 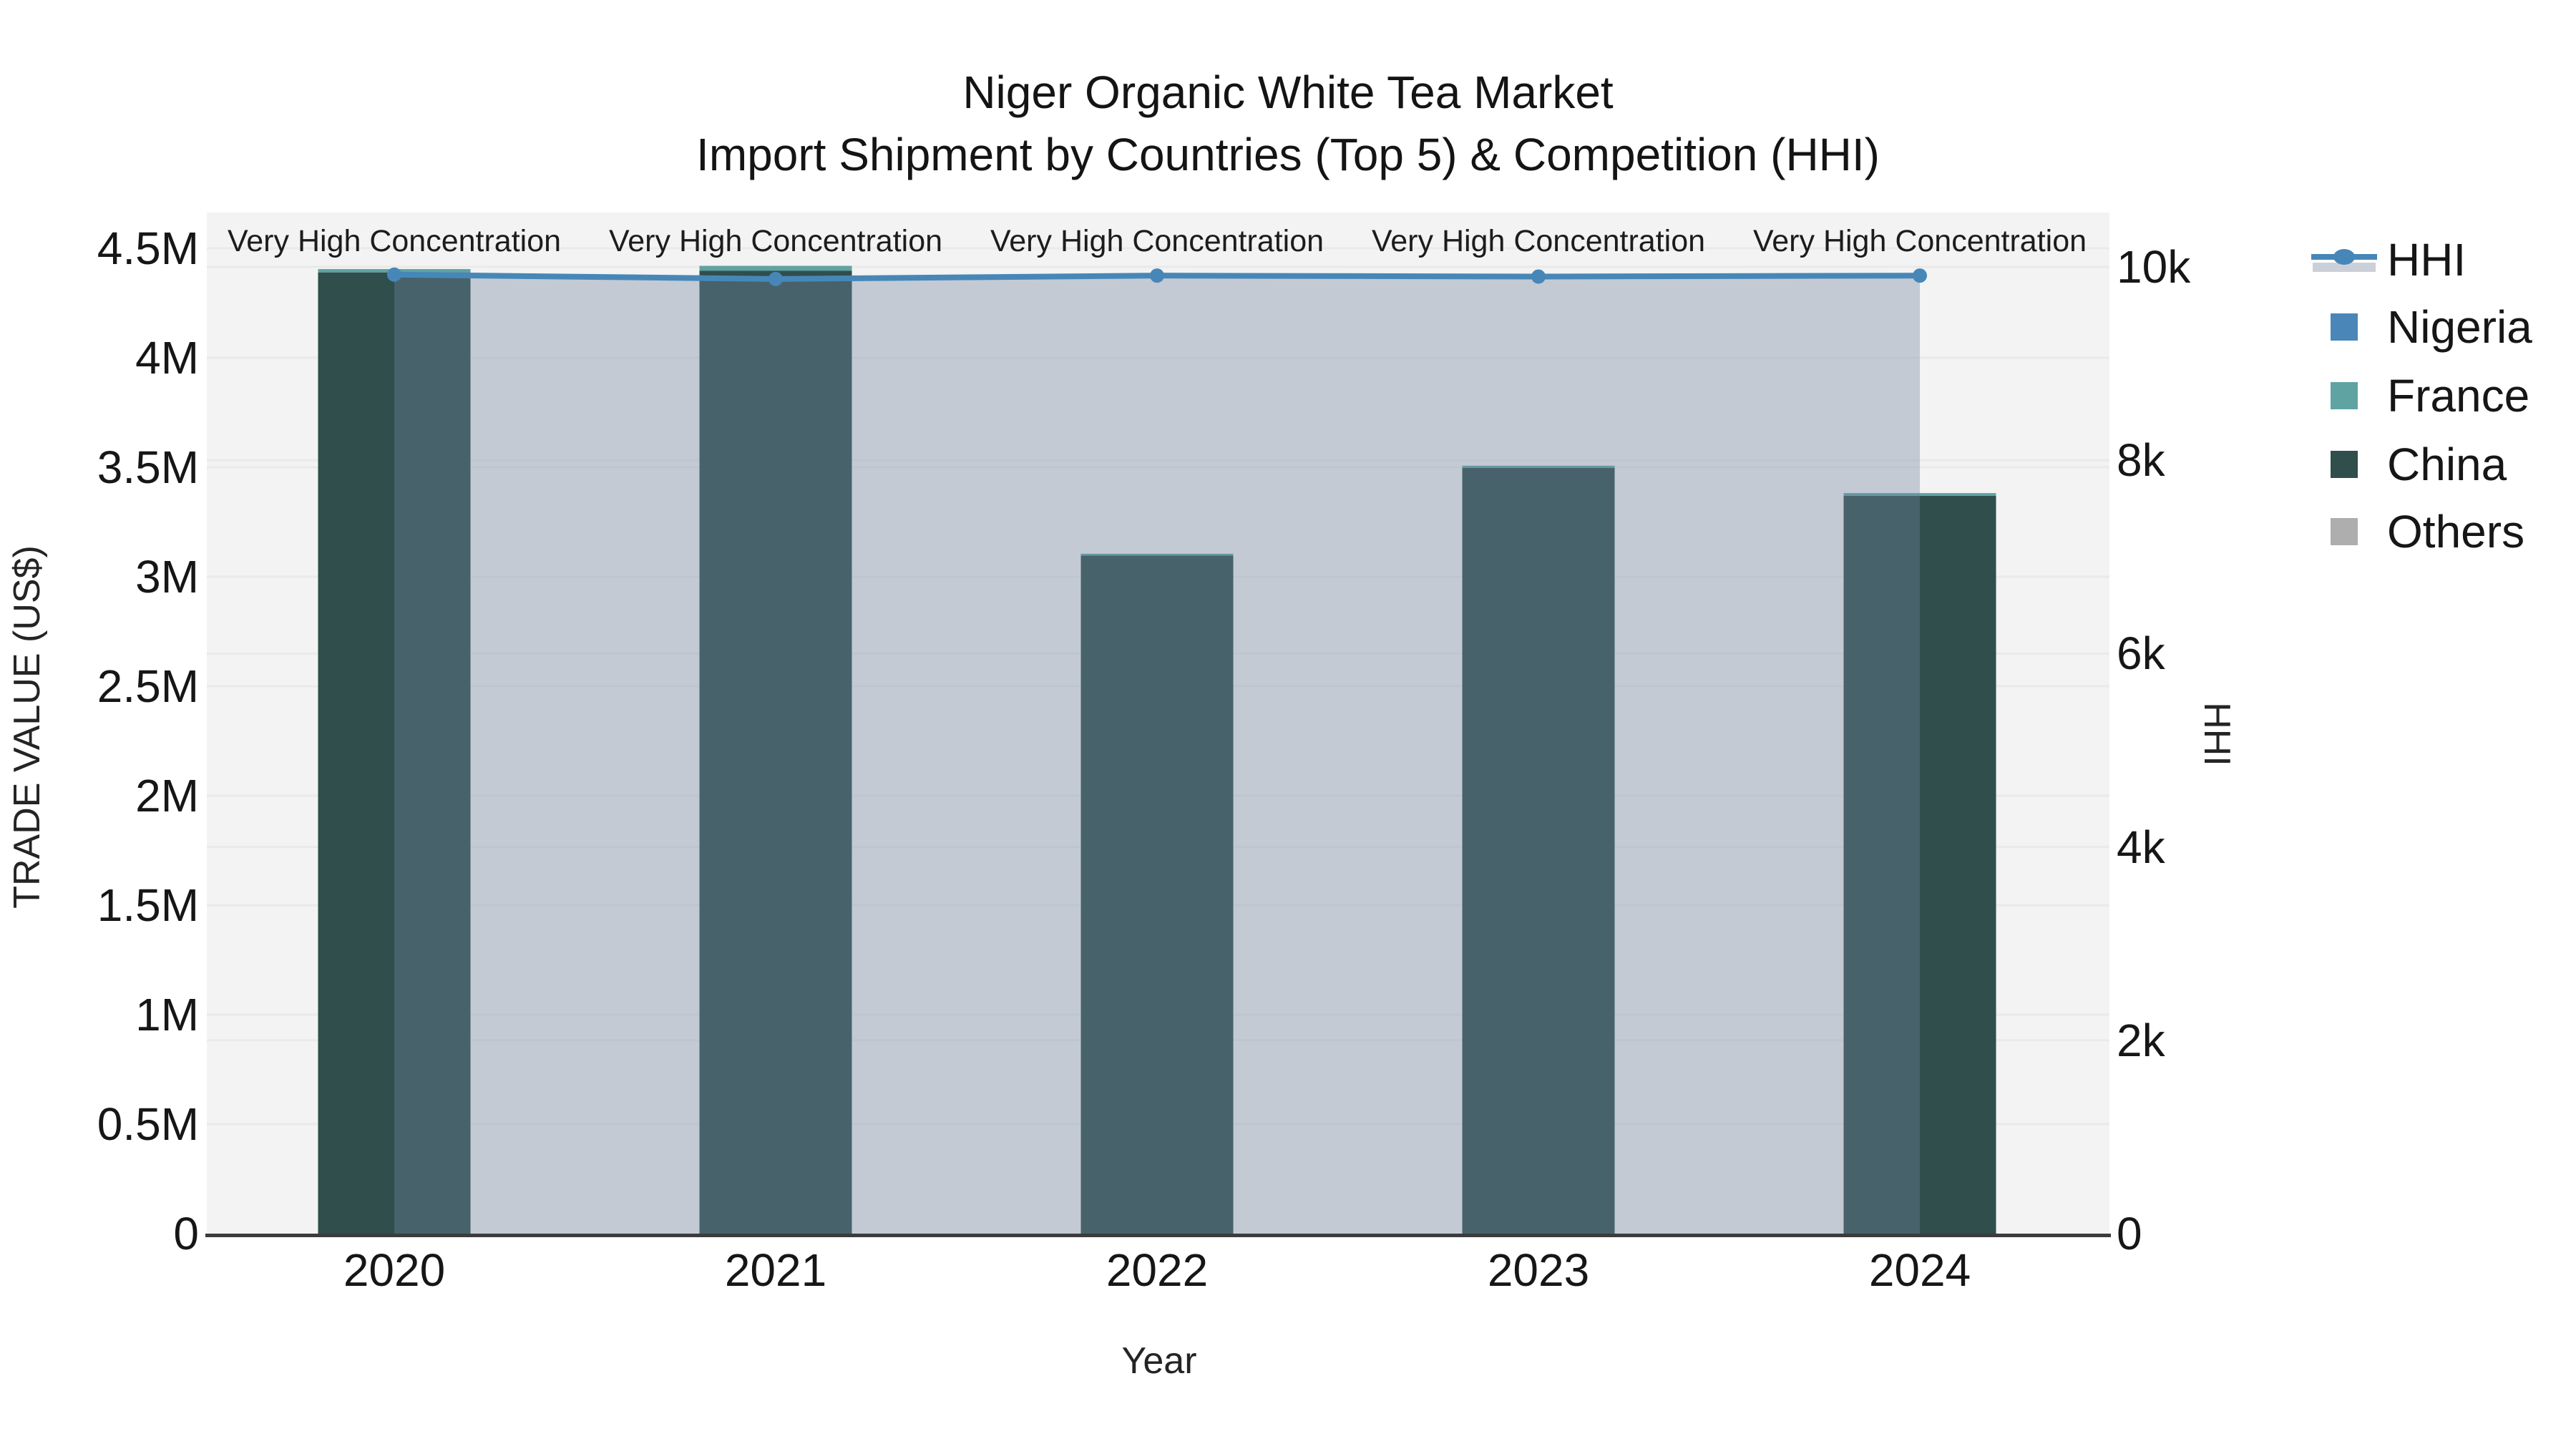 I want to click on left-axis-tick-label: 4M, so click(x=167, y=358).